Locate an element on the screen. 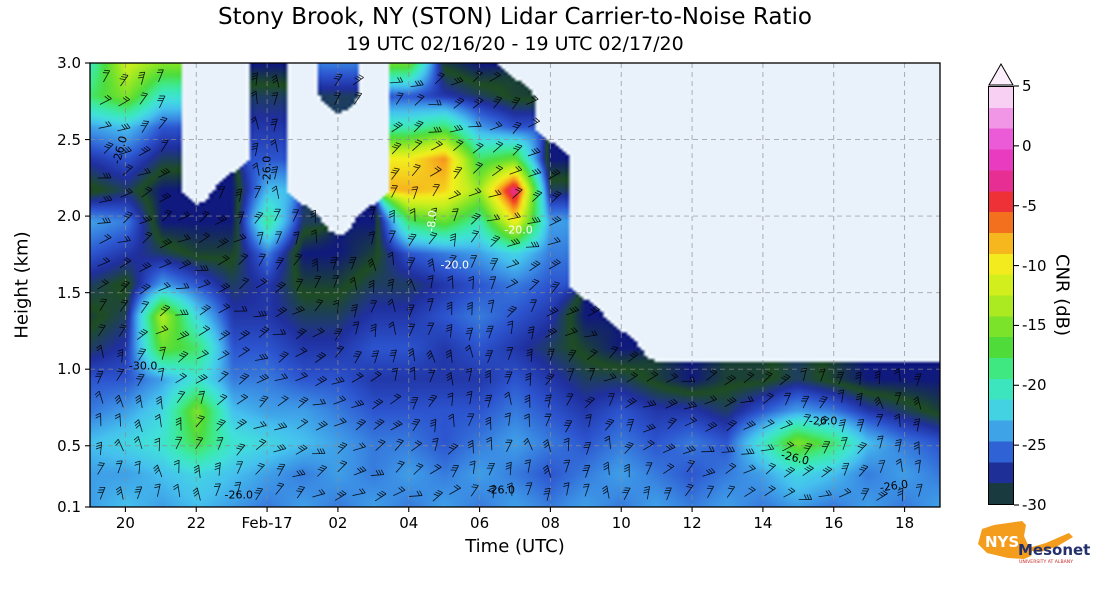  y-tick-label: 0.5 is located at coordinates (69, 445).